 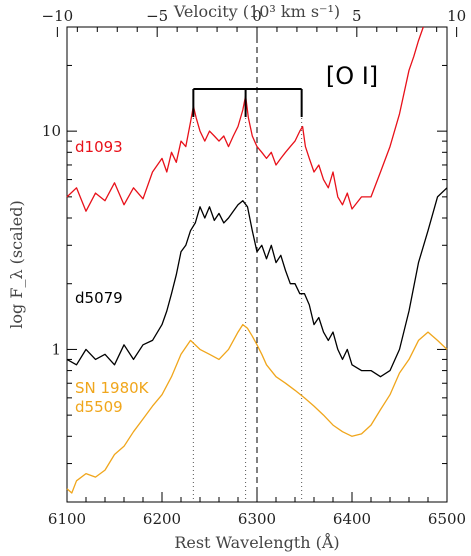 I want to click on x2-tick-label: 5, so click(x=357, y=16).